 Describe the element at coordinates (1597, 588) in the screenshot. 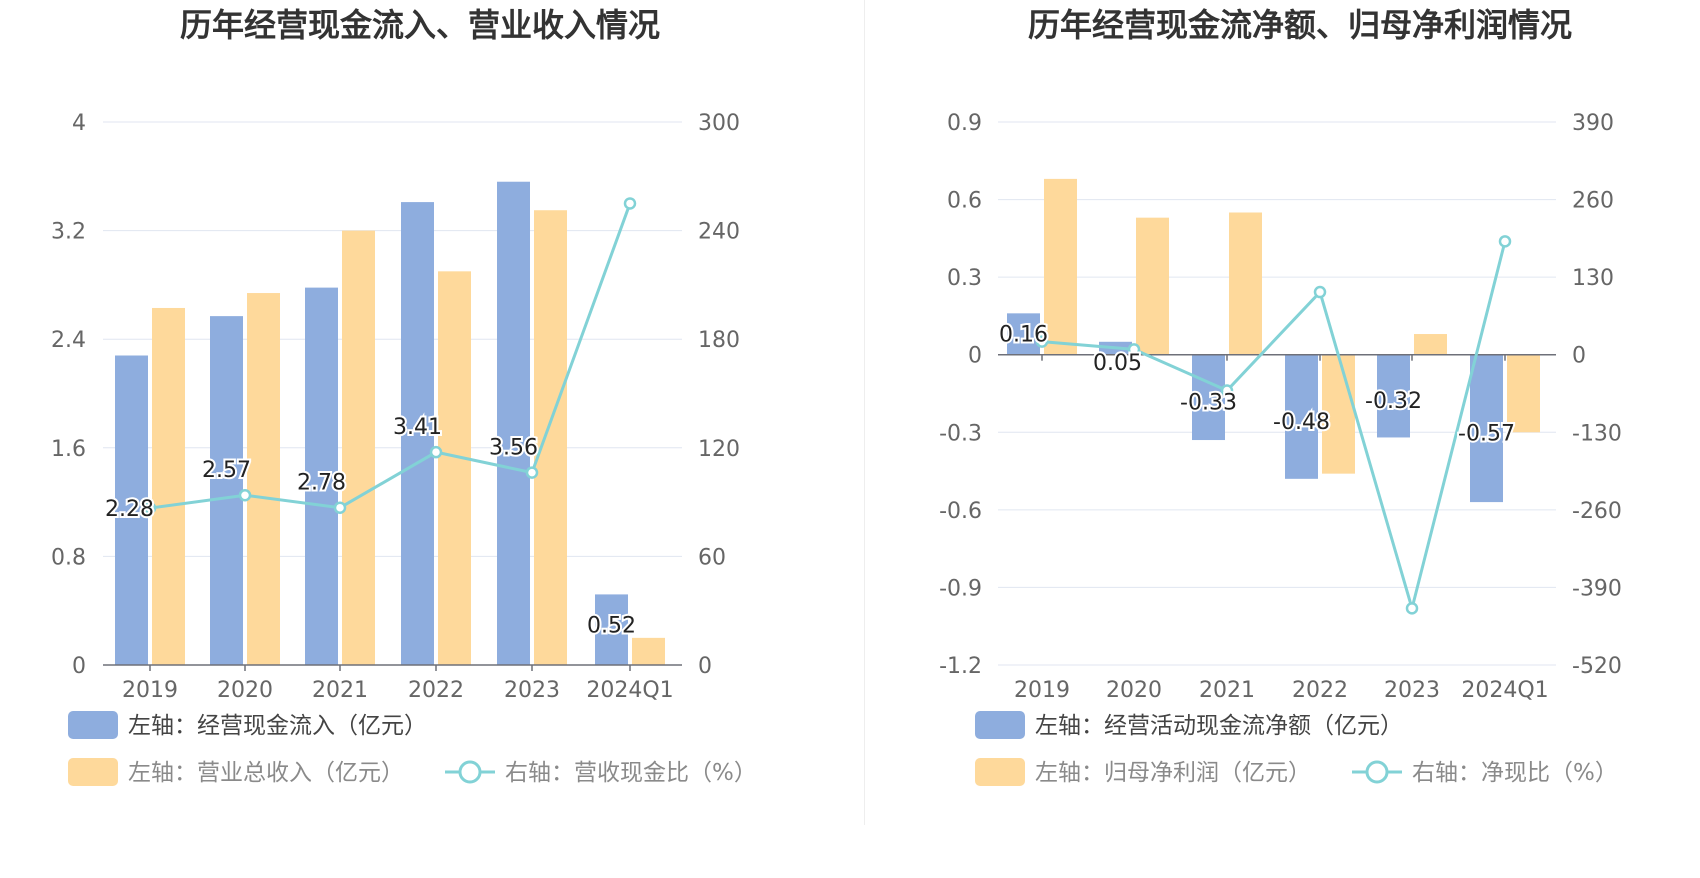

I see `right-axis-tick-label: -390` at that location.